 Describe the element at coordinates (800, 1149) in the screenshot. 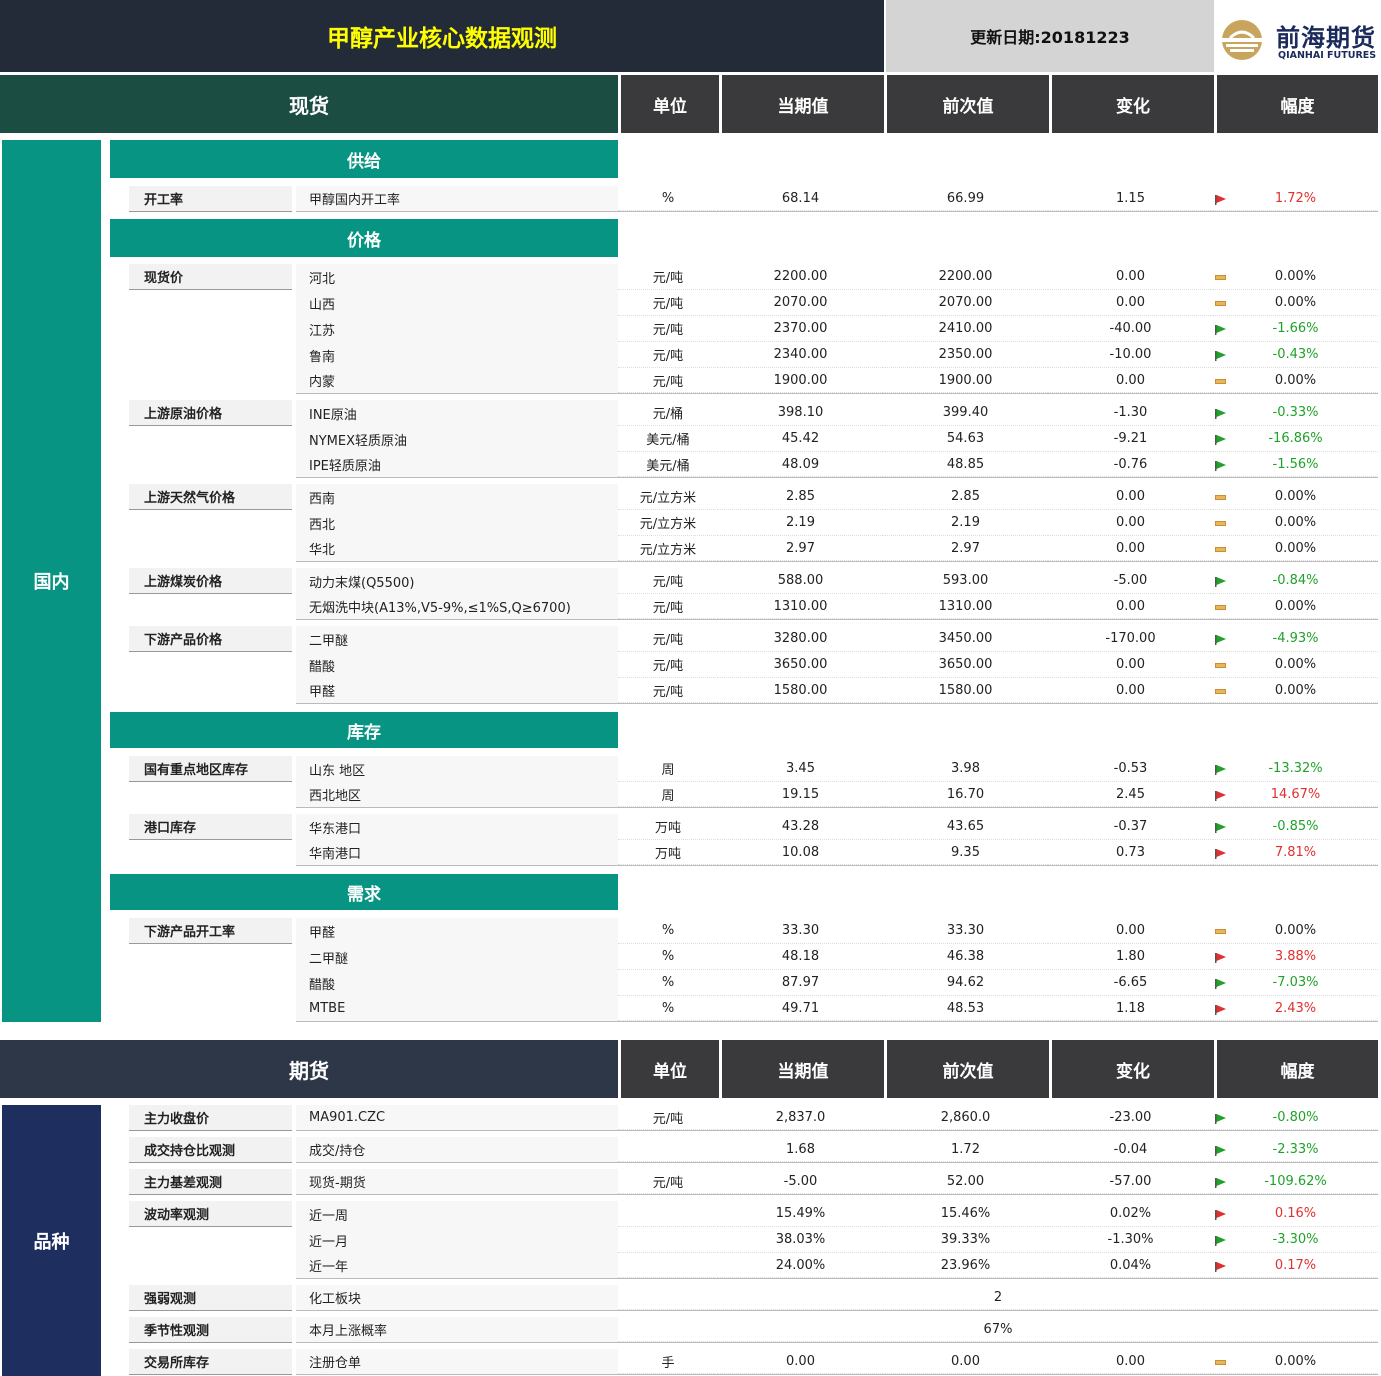

I see `row-current-value: 1.68` at that location.